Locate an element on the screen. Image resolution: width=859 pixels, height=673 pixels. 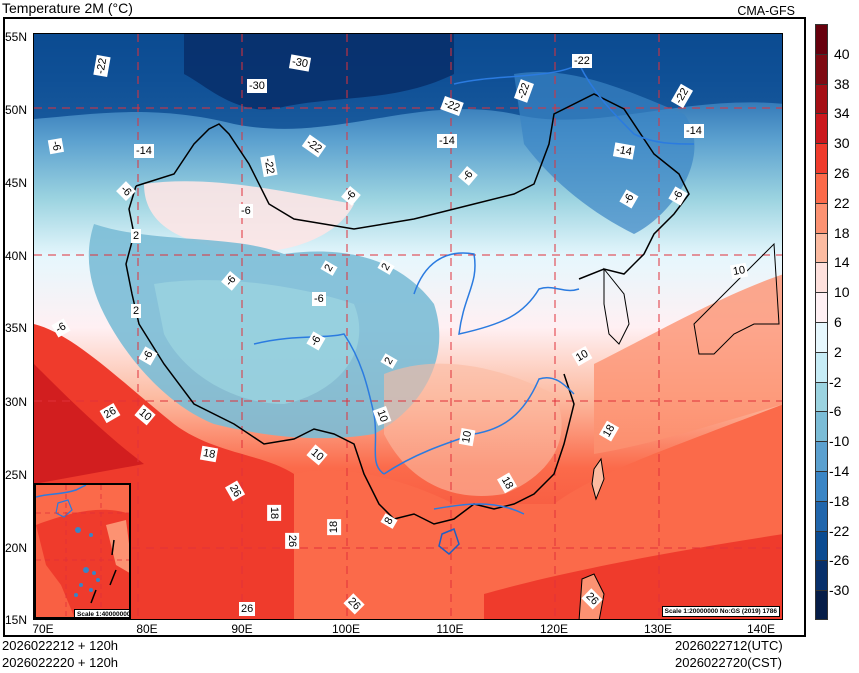
inset-scale-label: Scale 1:40000000 is located at coordinates (101, 613).